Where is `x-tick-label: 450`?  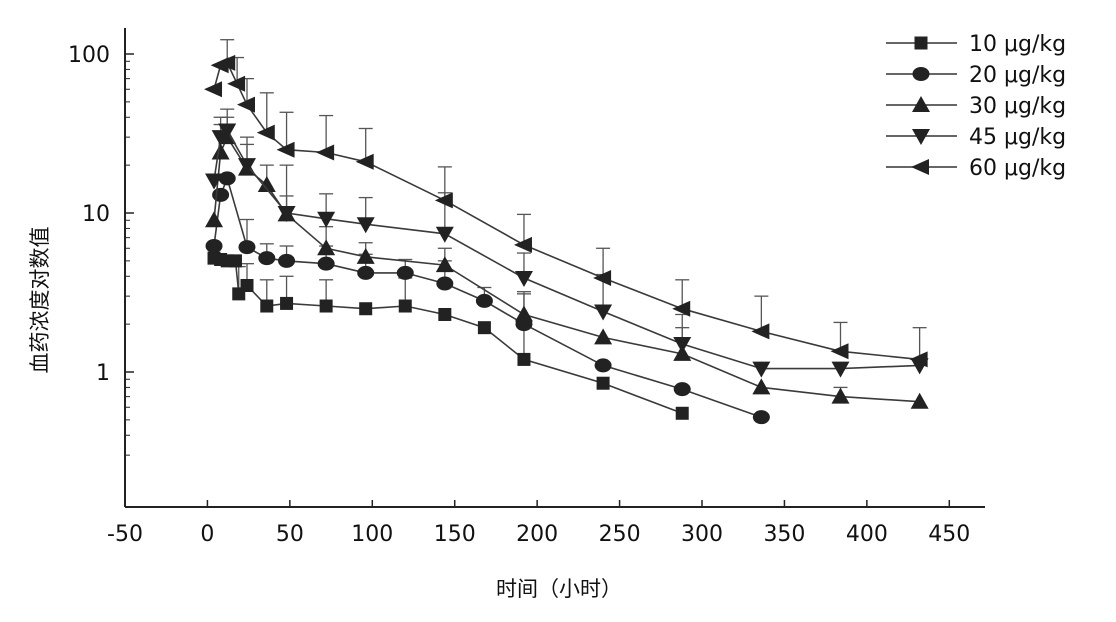
x-tick-label: 450 is located at coordinates (949, 534).